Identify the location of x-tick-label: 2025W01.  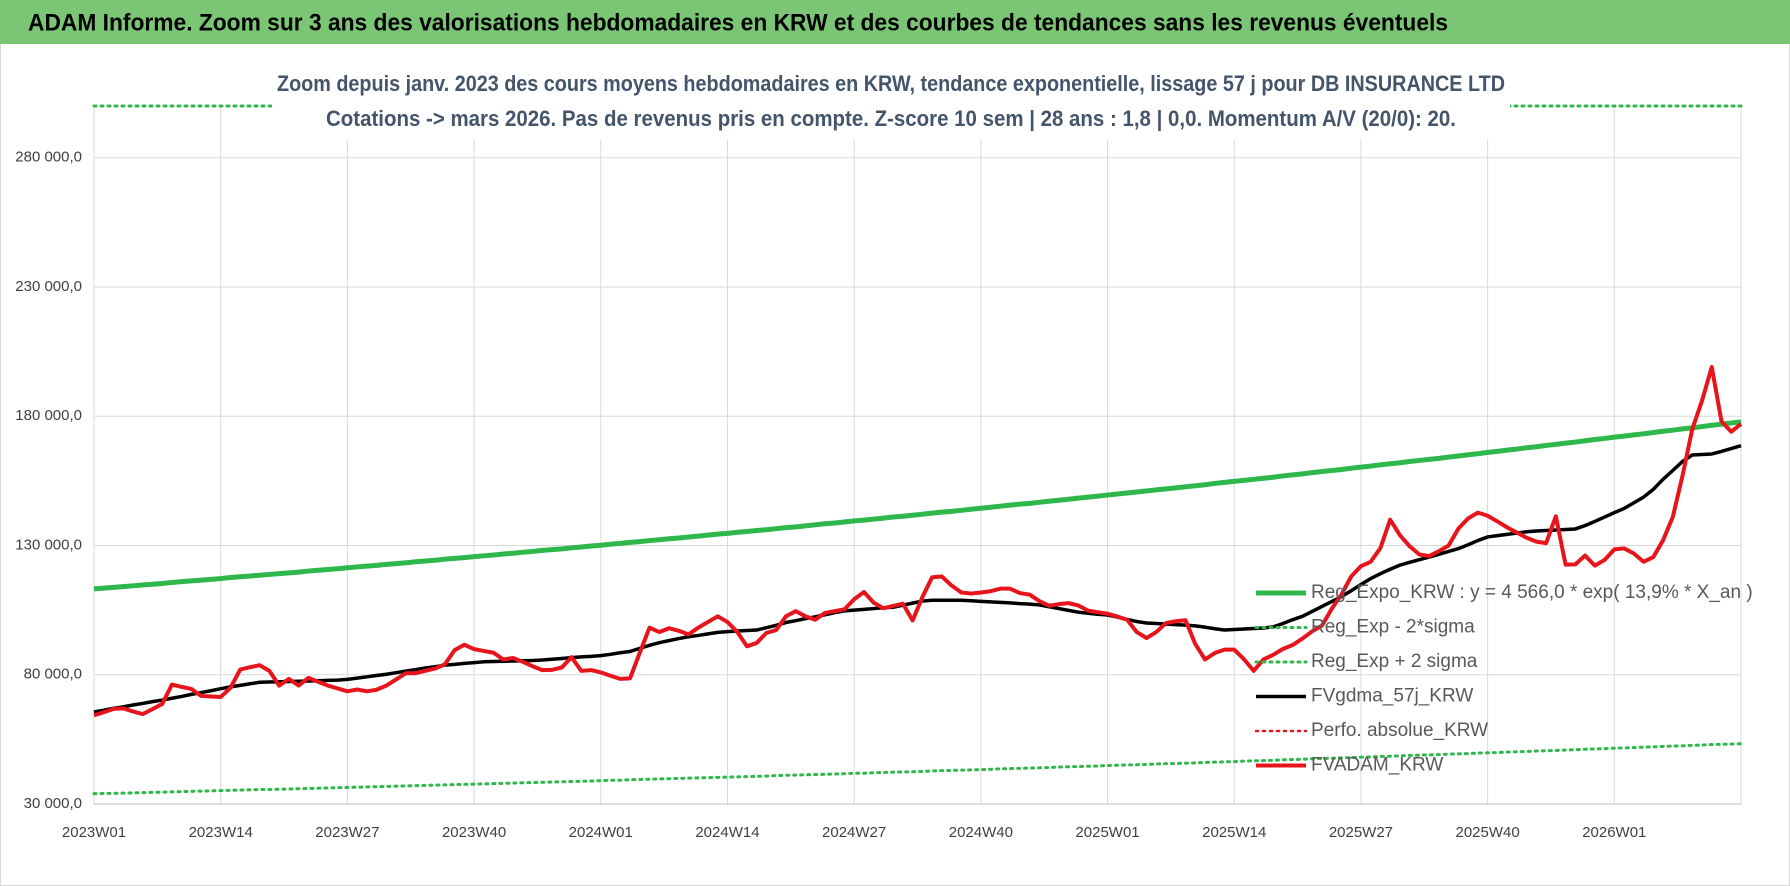
(1107, 832).